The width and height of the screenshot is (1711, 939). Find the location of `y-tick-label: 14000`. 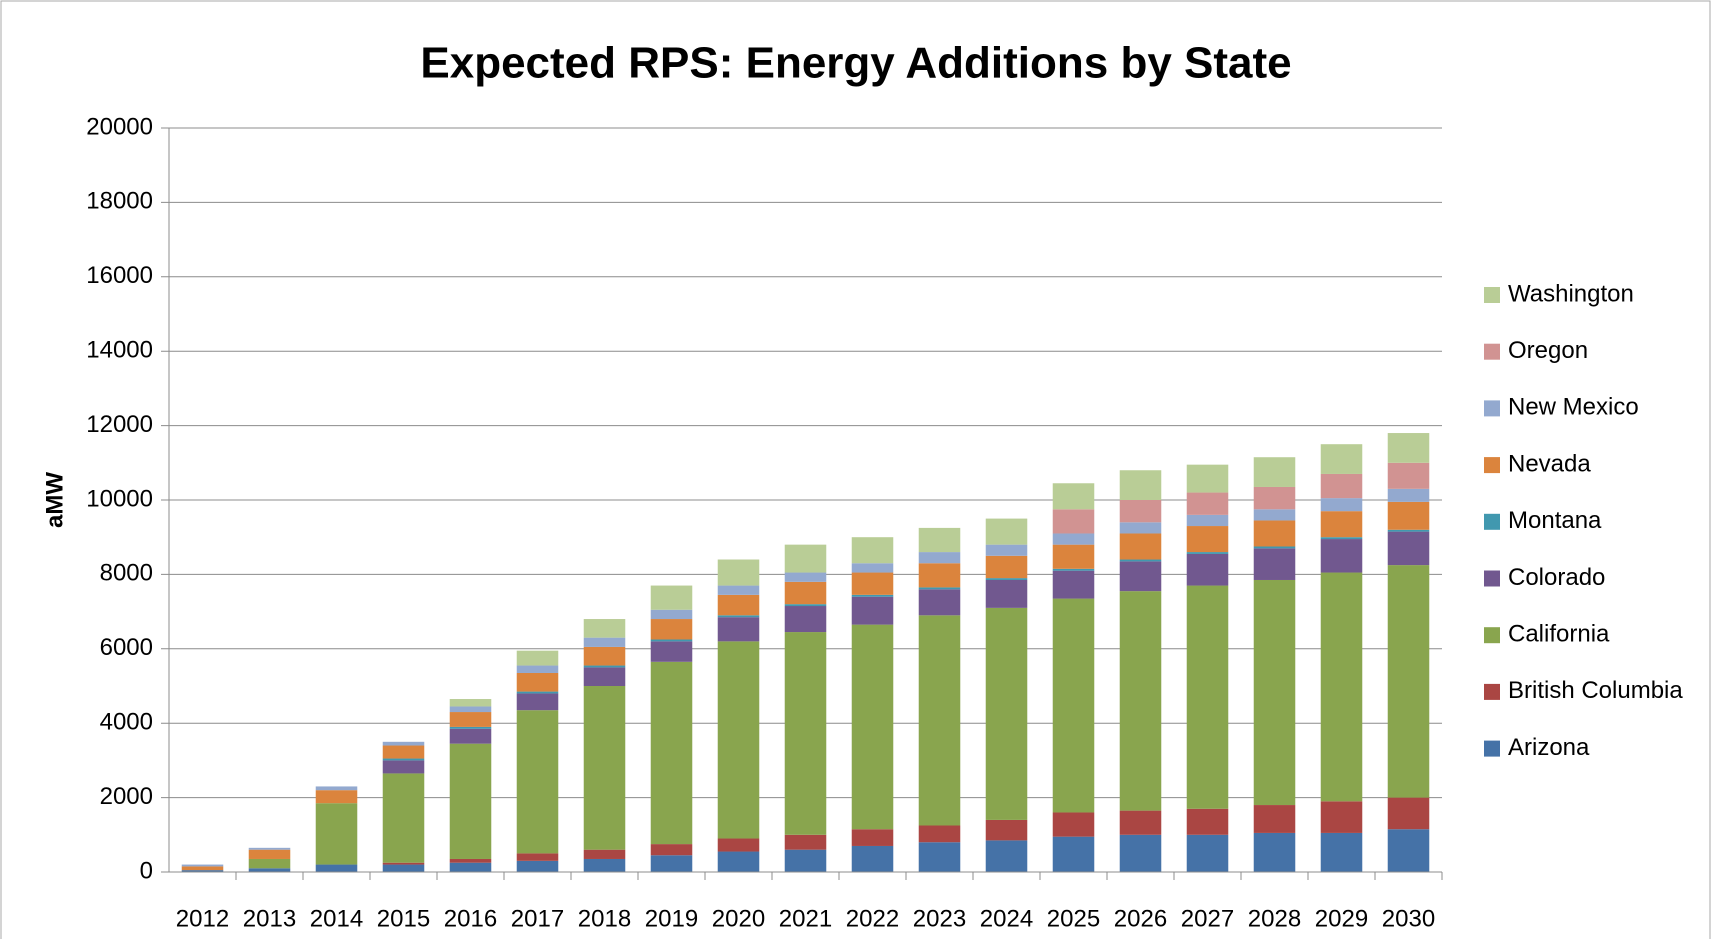

y-tick-label: 14000 is located at coordinates (119, 350).